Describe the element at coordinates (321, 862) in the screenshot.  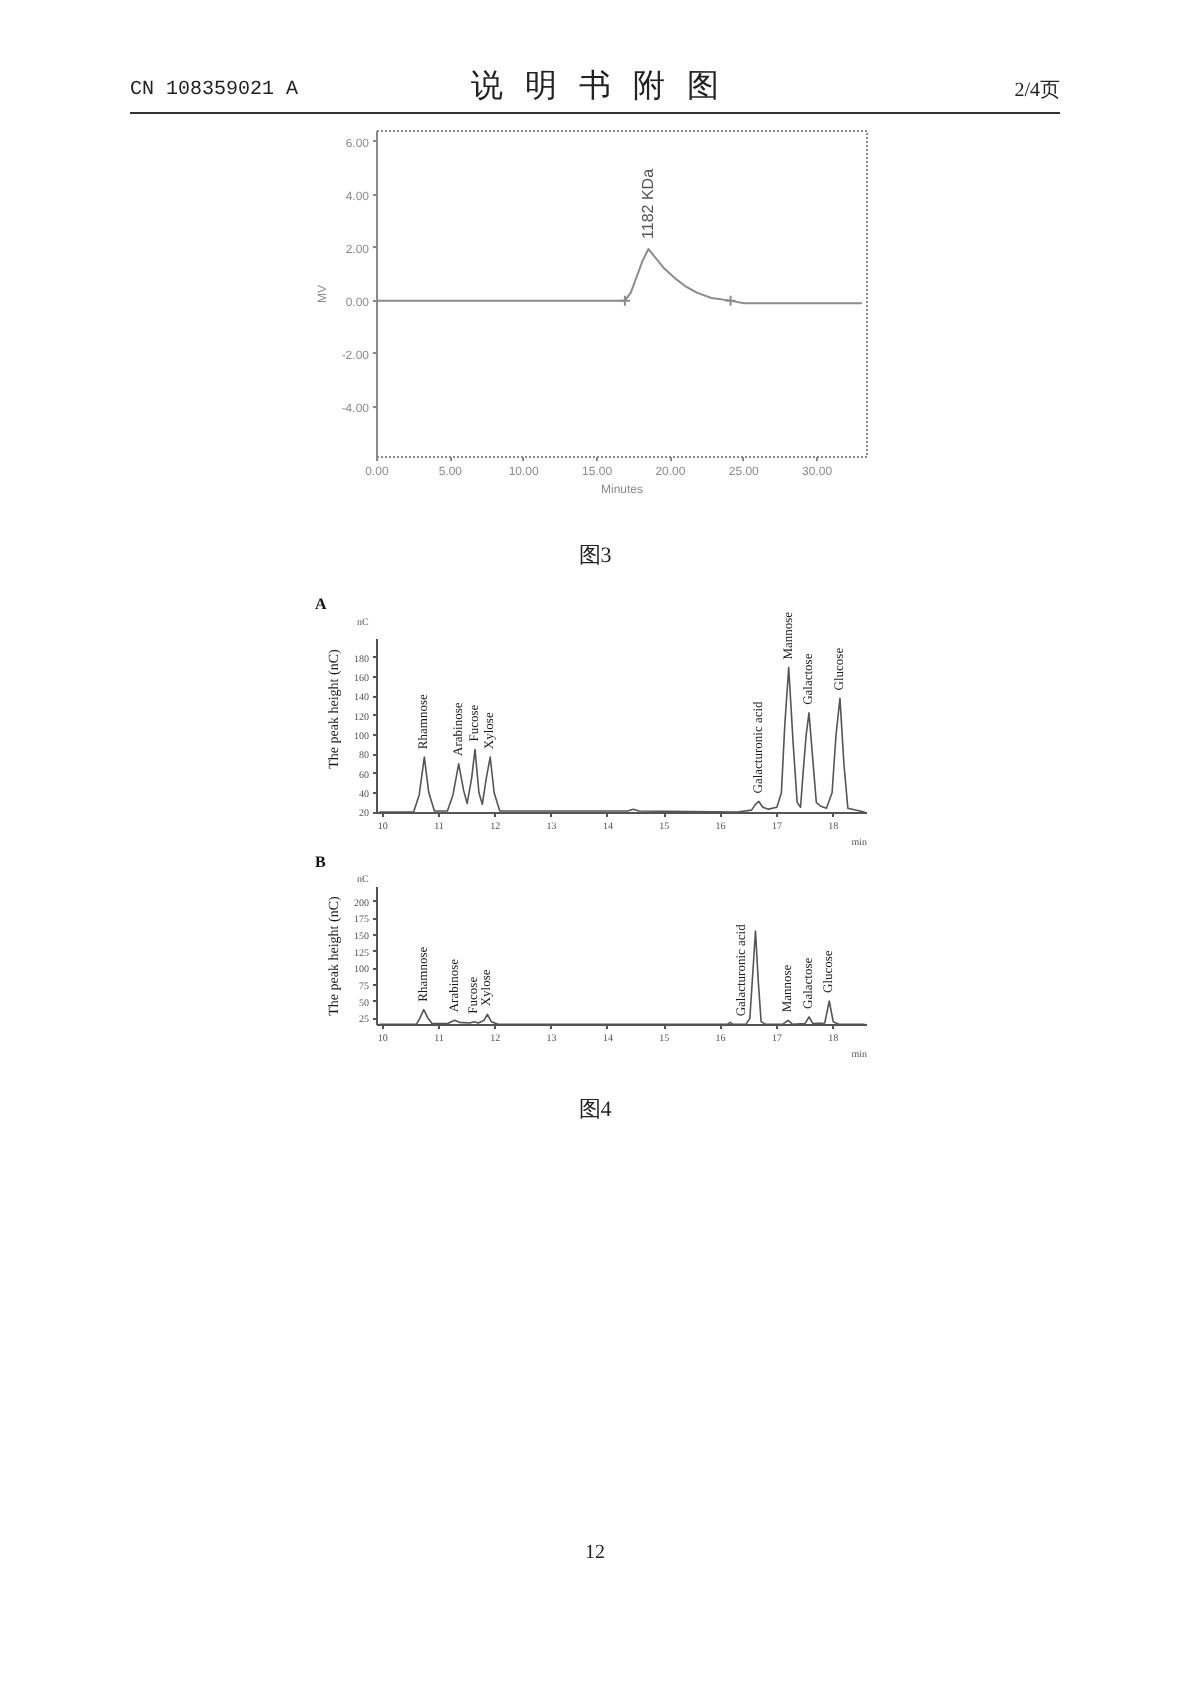
I see `chart-title: B` at that location.